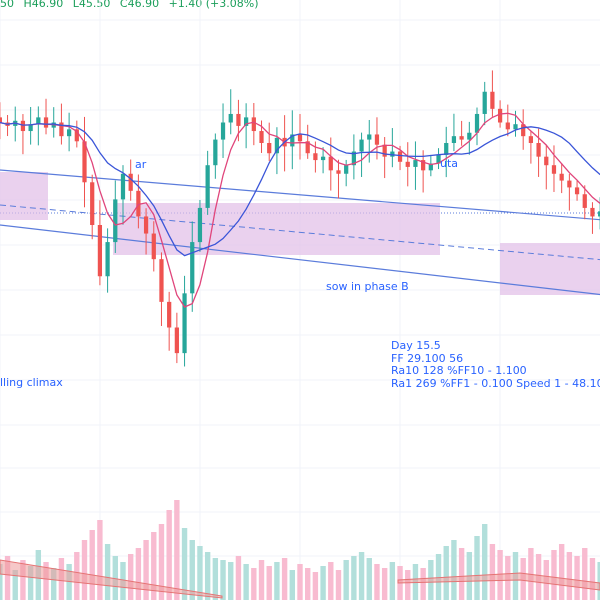  Describe the element at coordinates (498, 581) in the screenshot. I see `volume-wedge-right` at that location.